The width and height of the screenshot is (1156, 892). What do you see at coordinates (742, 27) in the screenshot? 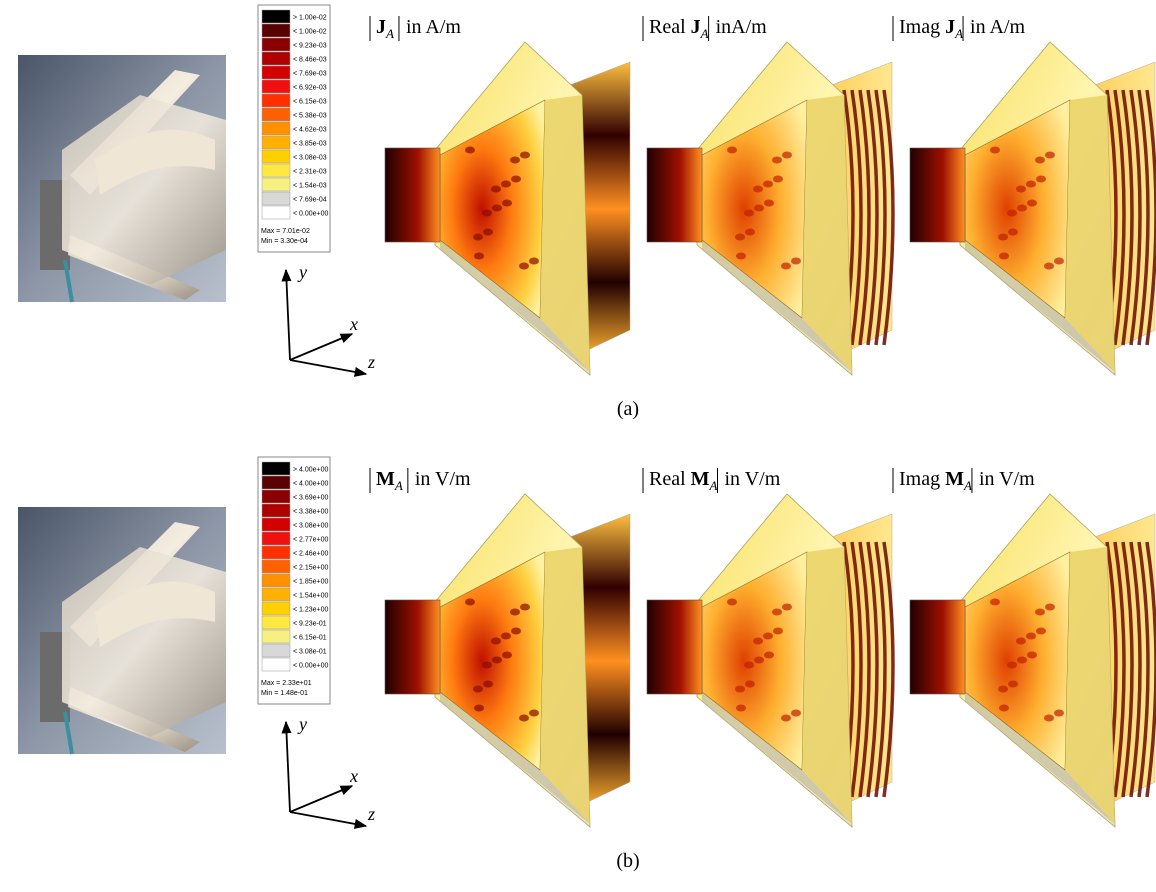
I see `title-unit: inA/m` at bounding box center [742, 27].